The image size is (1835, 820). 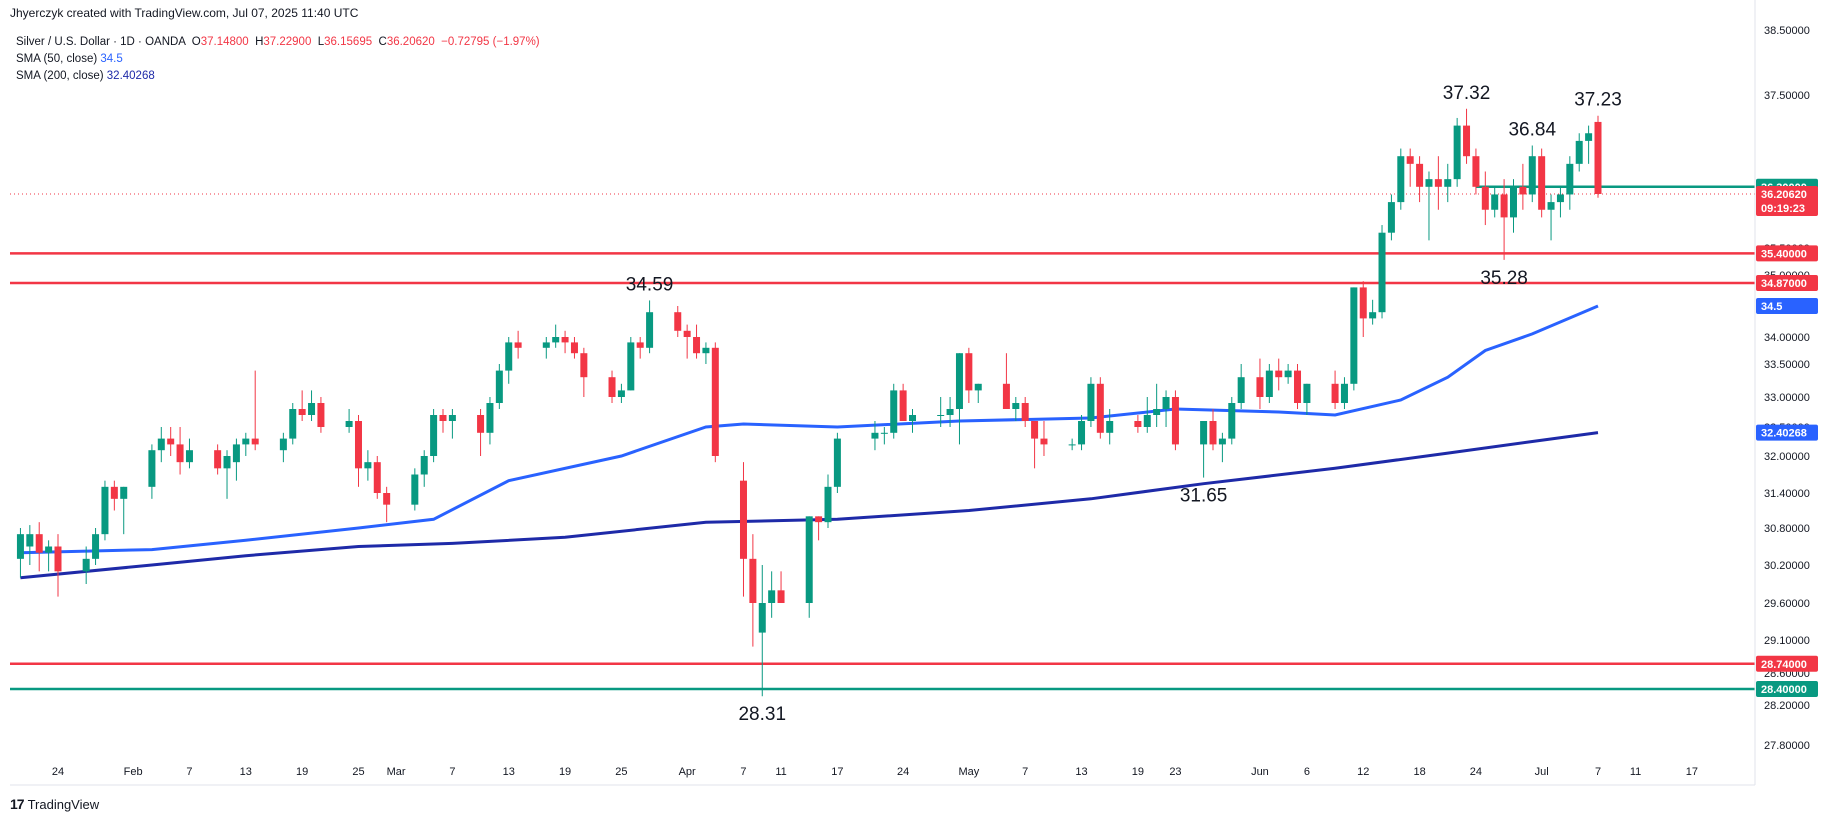 What do you see at coordinates (1784, 665) in the screenshot?
I see `price-badge-label: 28.74000` at bounding box center [1784, 665].